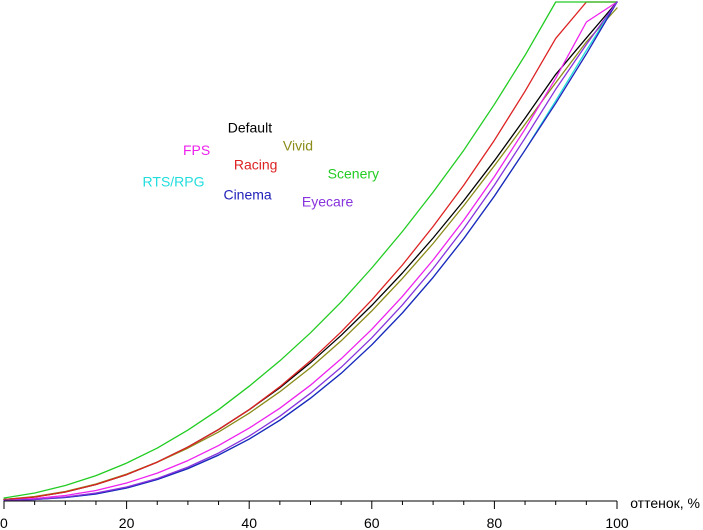 The height and width of the screenshot is (530, 703). I want to click on x-axis-label: оттенок, %, so click(665, 503).